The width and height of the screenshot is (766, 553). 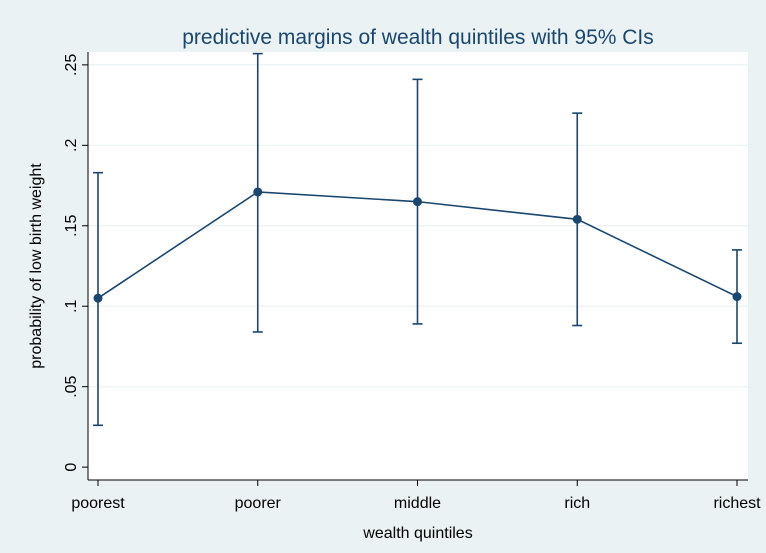 What do you see at coordinates (71, 226) in the screenshot?
I see `y-tick-label: .15` at bounding box center [71, 226].